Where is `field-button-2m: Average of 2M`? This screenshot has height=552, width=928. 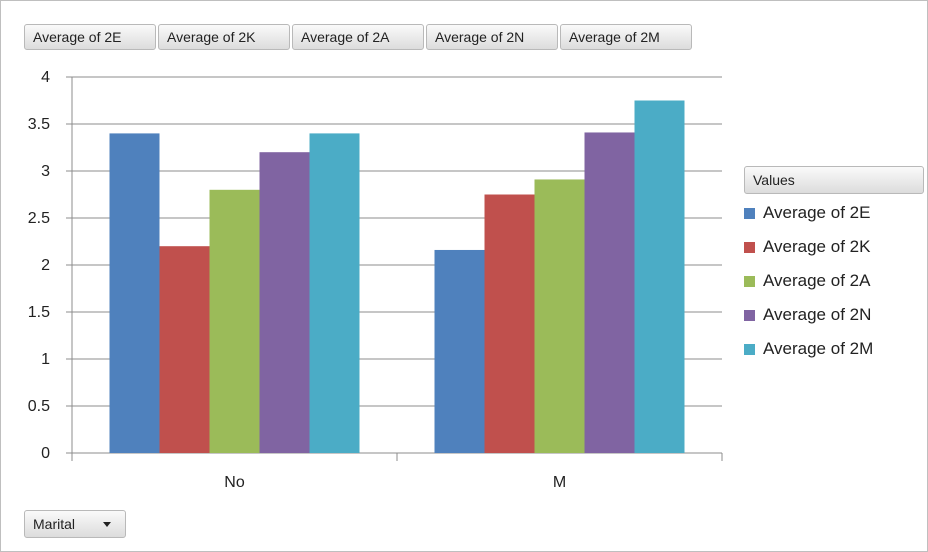
field-button-2m: Average of 2M is located at coordinates (626, 37).